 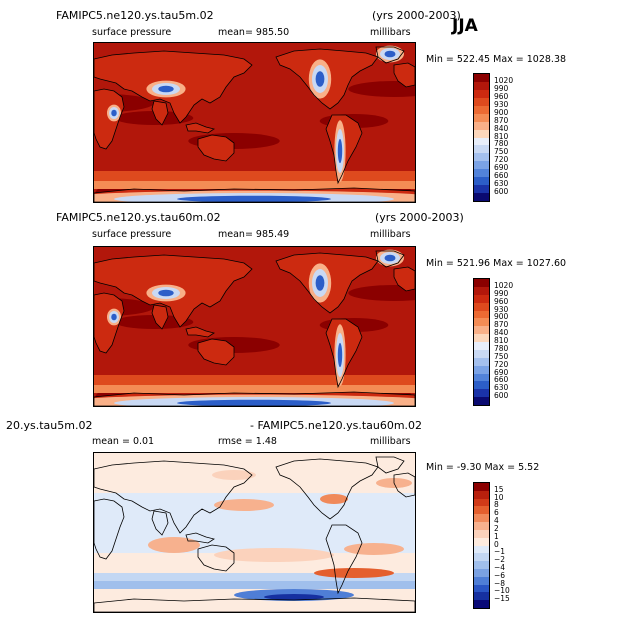 What do you see at coordinates (501, 168) in the screenshot?
I see `colorbar-level-label: 690` at bounding box center [501, 168].